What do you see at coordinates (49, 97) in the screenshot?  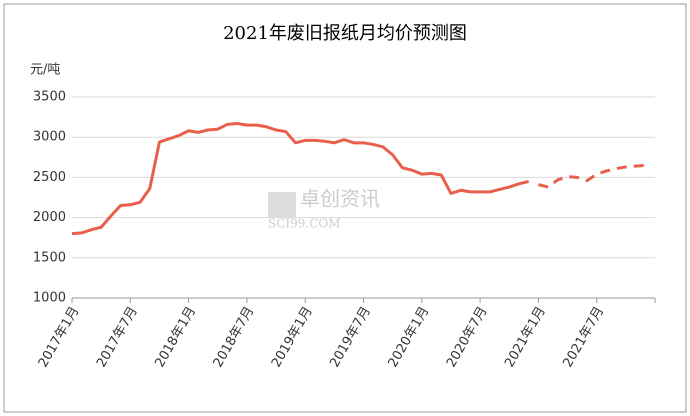 I see `y-tick-label: 3500` at bounding box center [49, 97].